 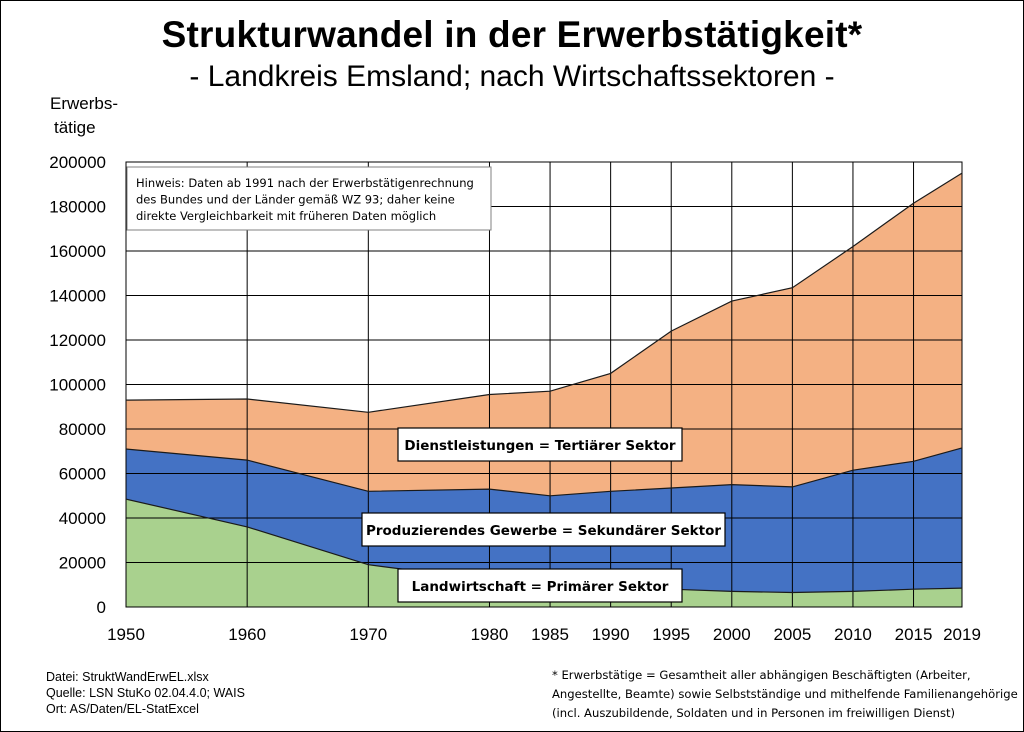 I want to click on x-tick-label: 2010, so click(x=853, y=634).